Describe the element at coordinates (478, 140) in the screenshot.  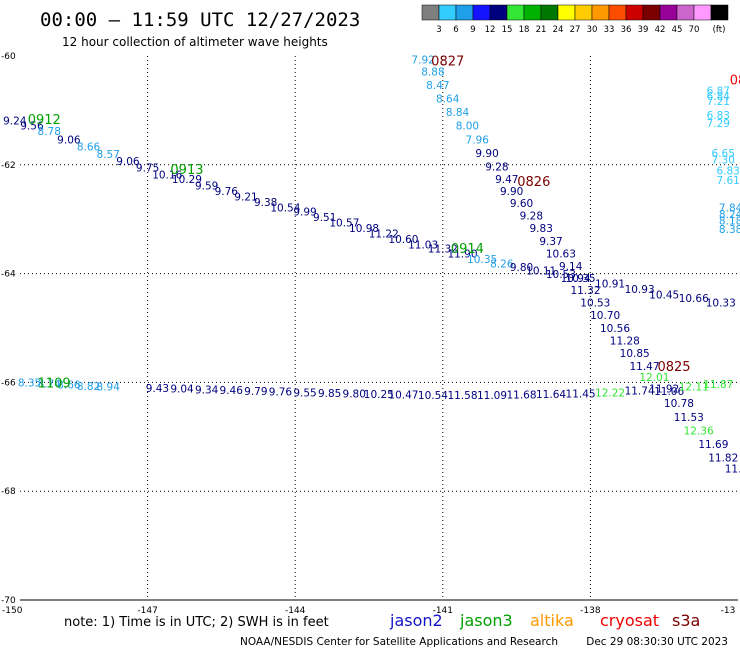
I see `wave-height-label: 7.96` at that location.